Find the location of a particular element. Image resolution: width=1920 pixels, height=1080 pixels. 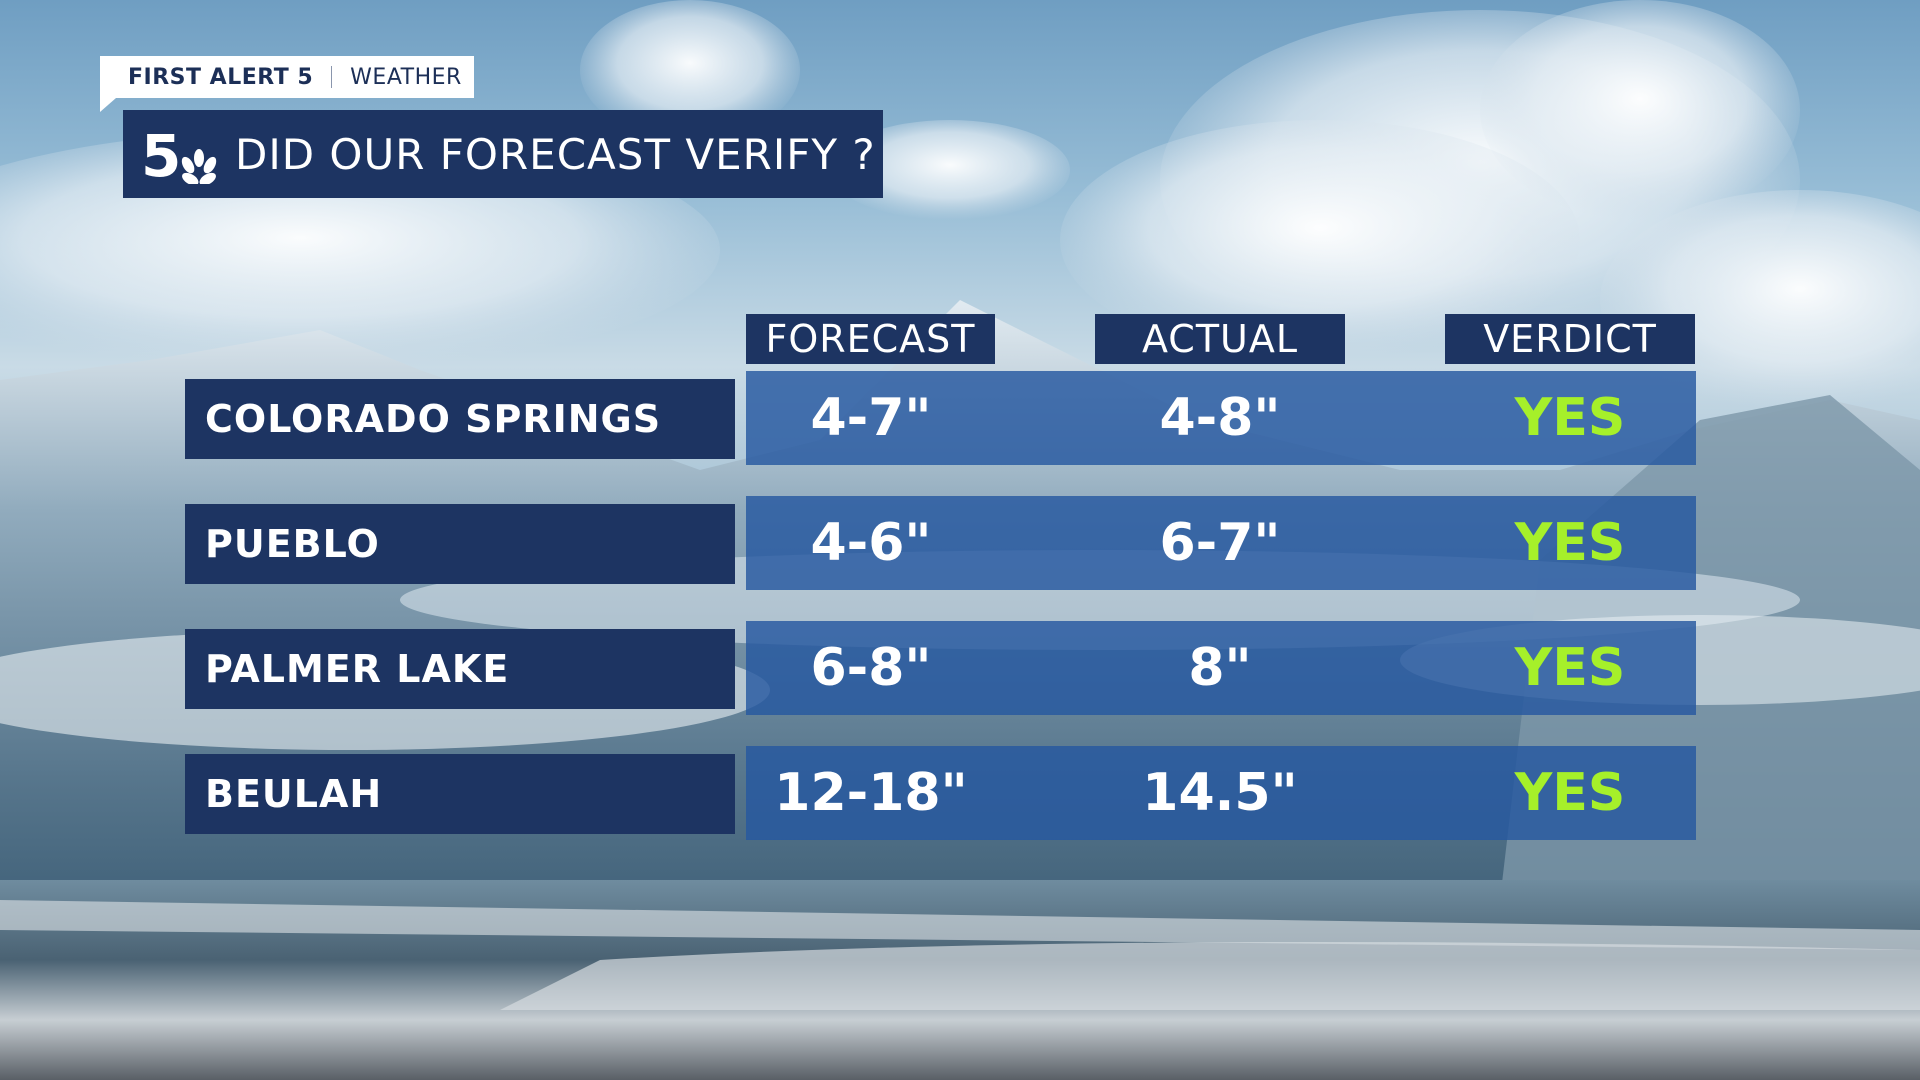

column-header-actual: ACTUAL is located at coordinates (1220, 339).